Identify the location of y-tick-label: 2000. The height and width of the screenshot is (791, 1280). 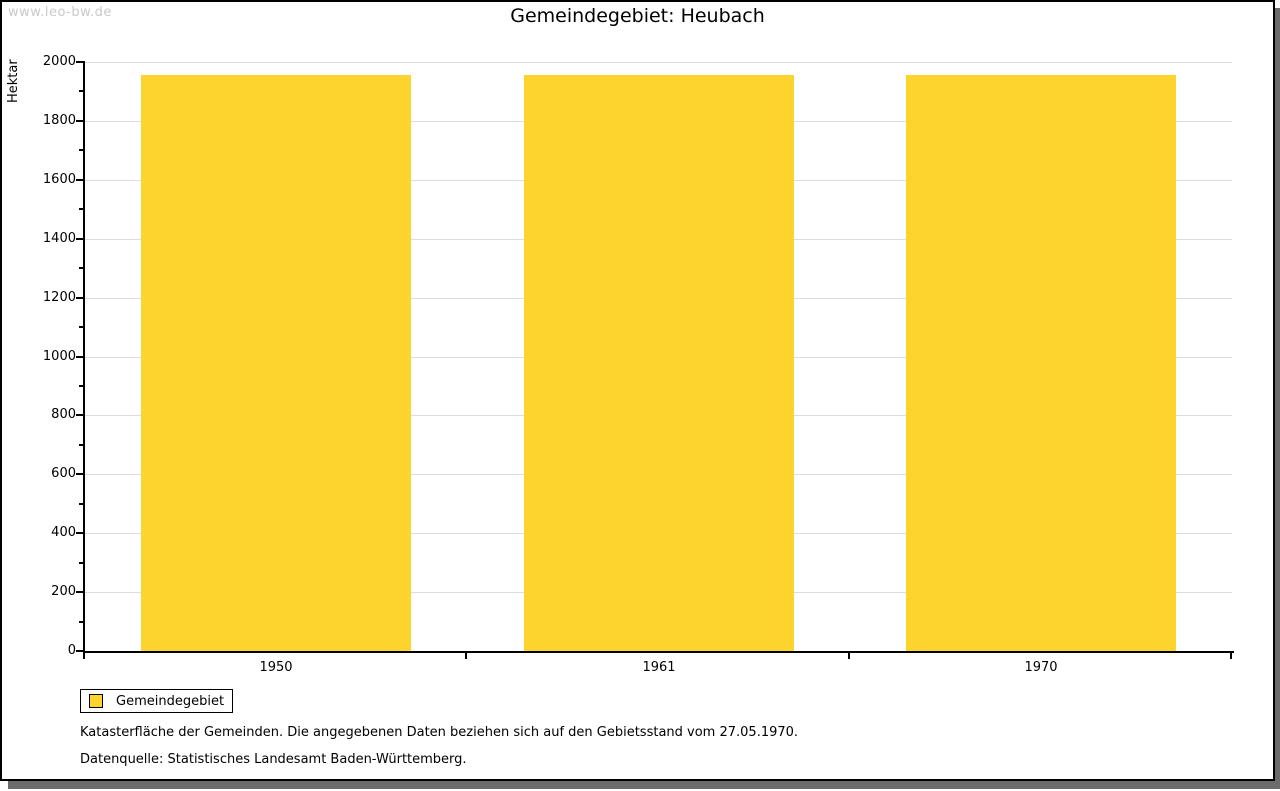
(59, 61).